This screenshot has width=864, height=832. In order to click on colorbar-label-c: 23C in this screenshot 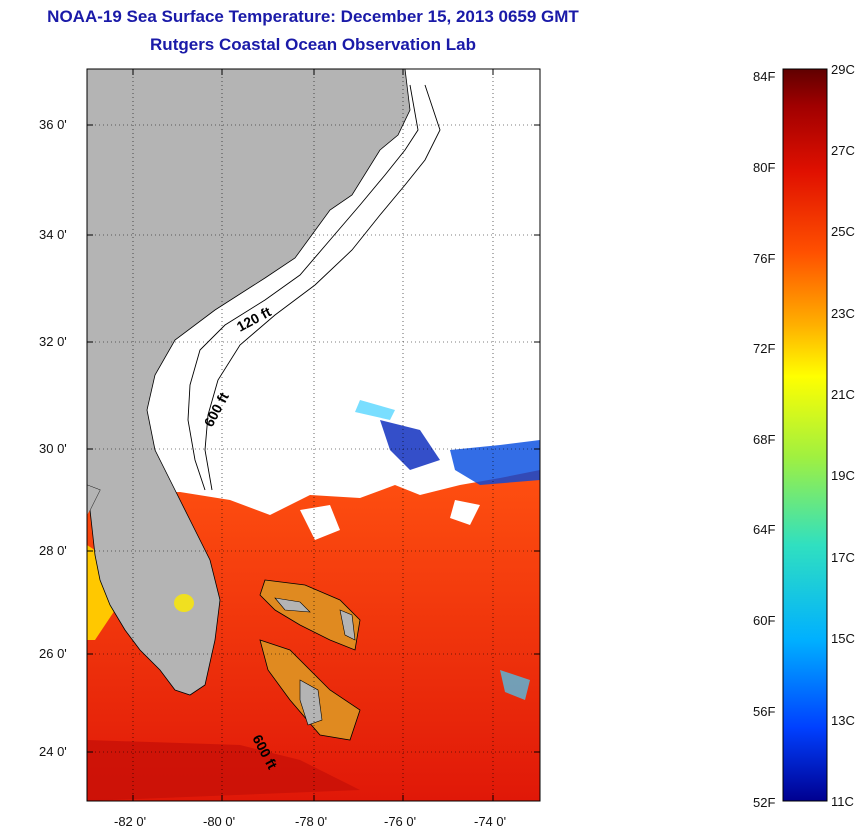, I will do `click(843, 313)`.